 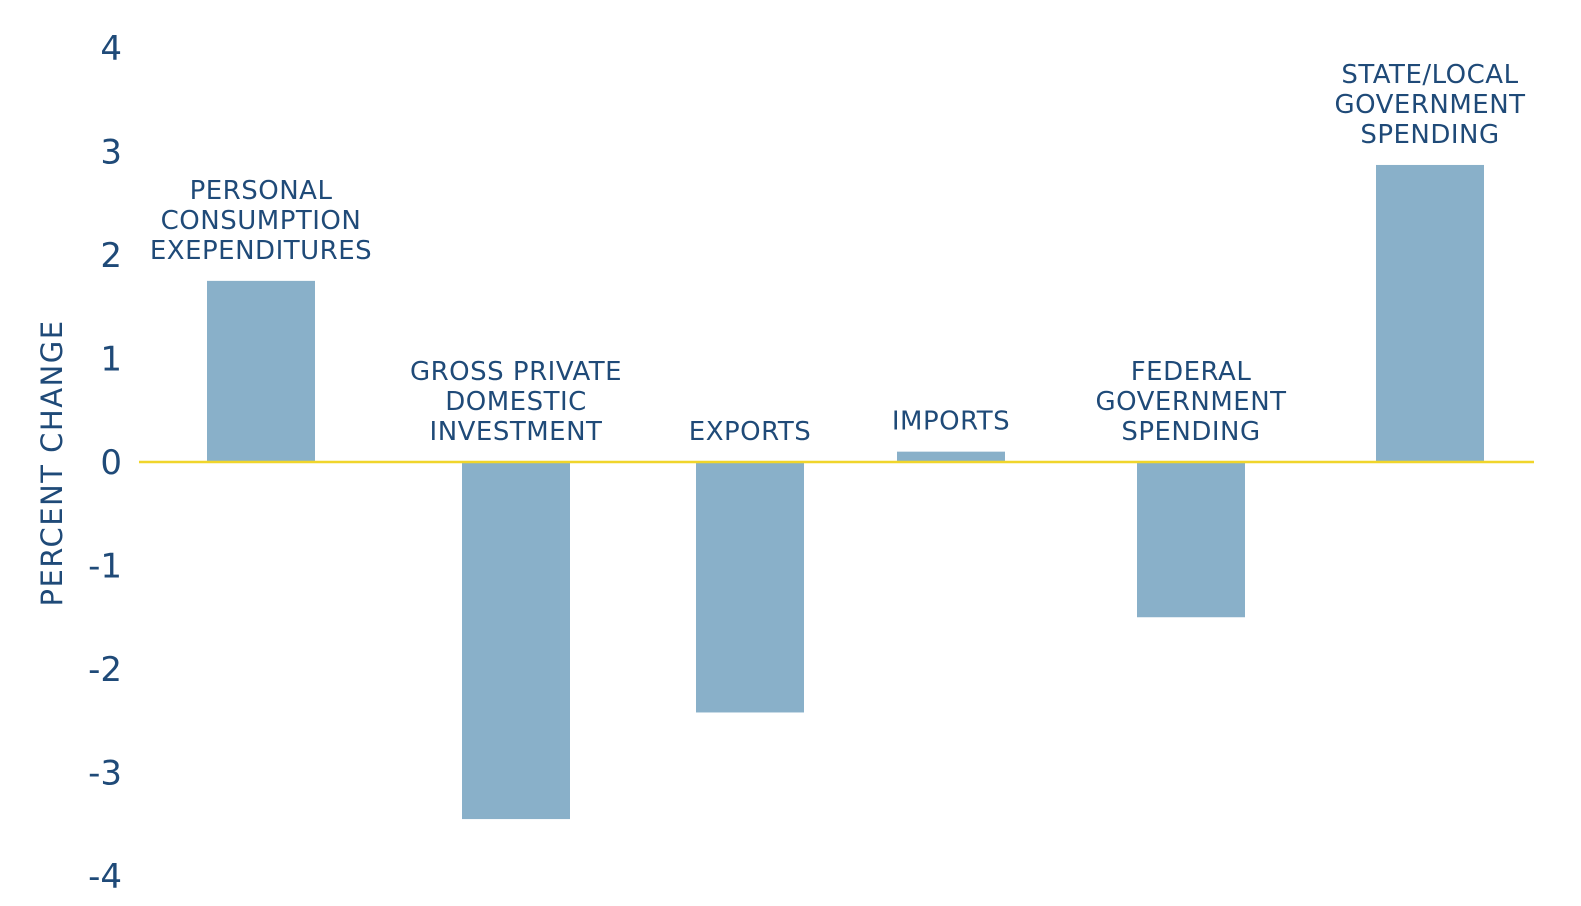 I want to click on category-label-line: CONSUMPTION, so click(x=261, y=221).